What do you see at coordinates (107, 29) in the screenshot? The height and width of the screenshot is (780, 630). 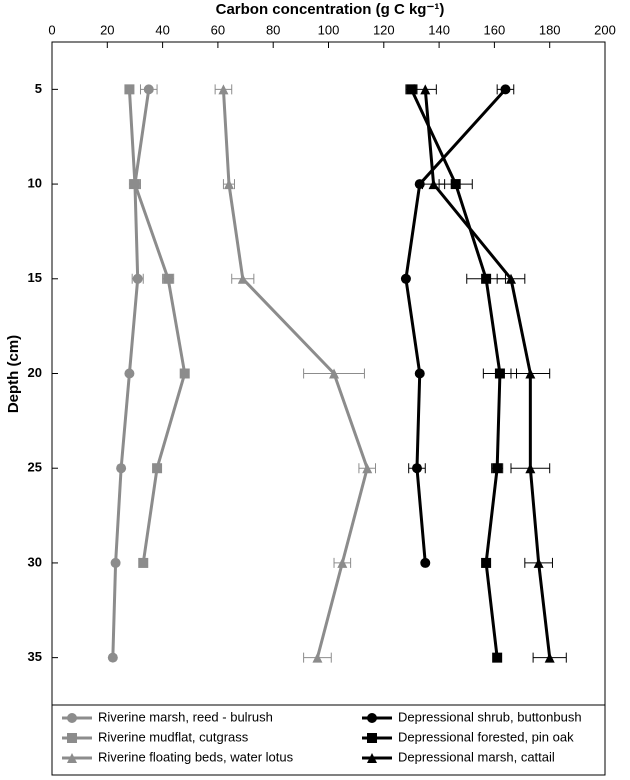 I see `x-tick-label: 20` at bounding box center [107, 29].